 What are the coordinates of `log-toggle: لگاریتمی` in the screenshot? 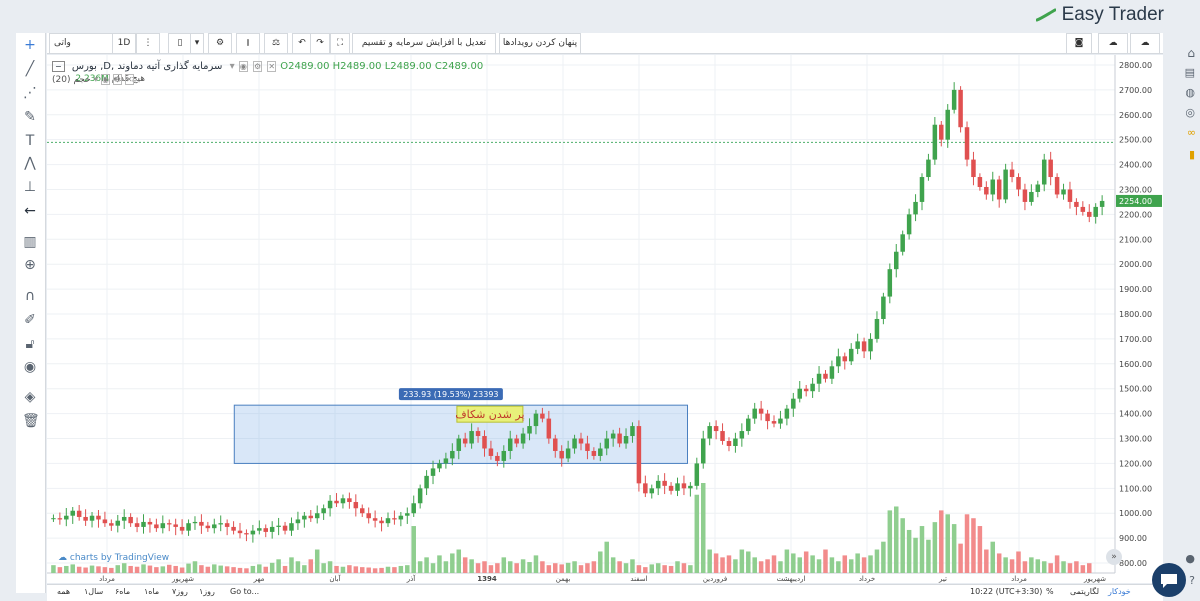 It's located at (1085, 591).